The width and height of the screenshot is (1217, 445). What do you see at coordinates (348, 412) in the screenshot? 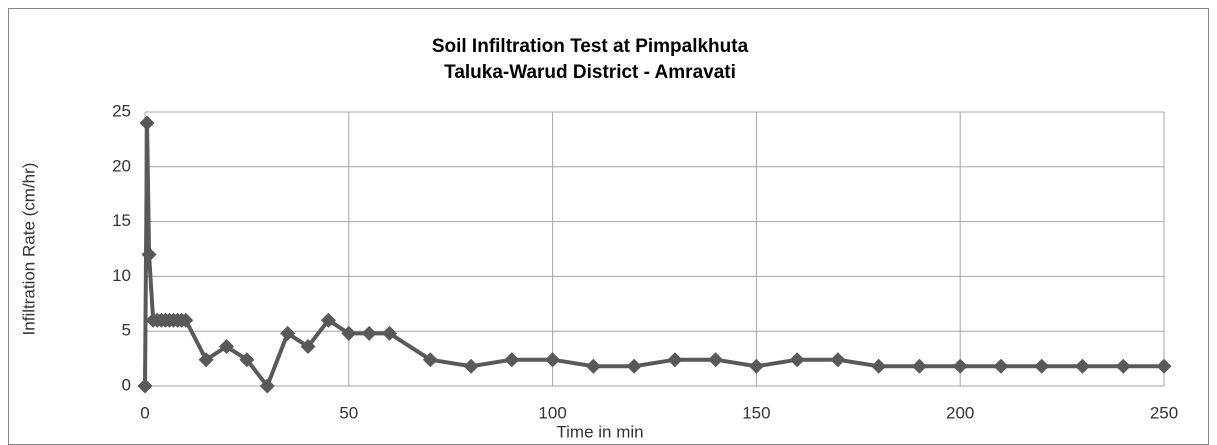
I see `x-tick-label: 50` at bounding box center [348, 412].